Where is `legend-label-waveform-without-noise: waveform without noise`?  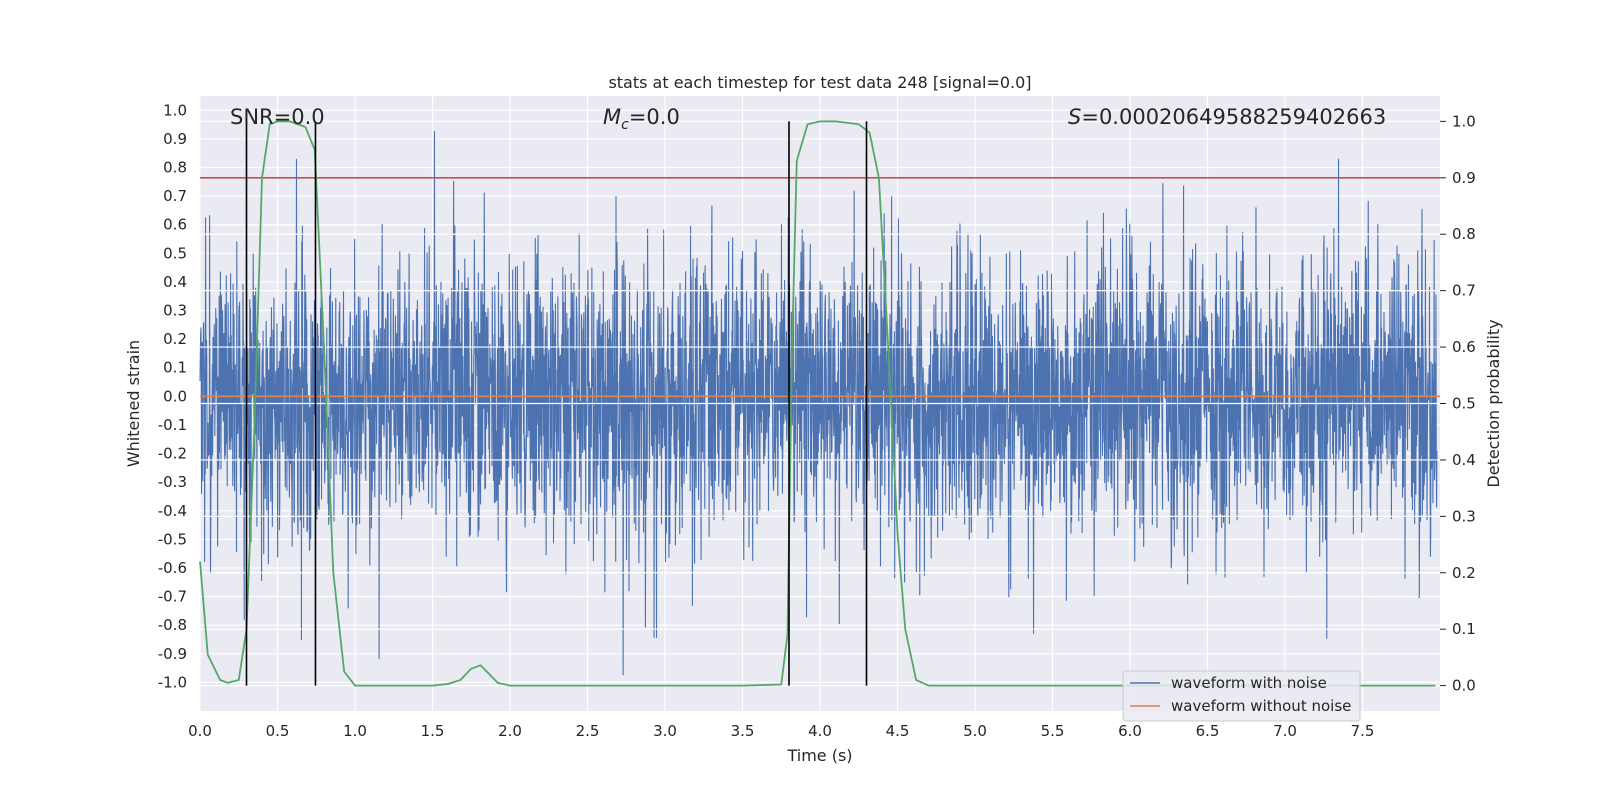
legend-label-waveform-without-noise: waveform without noise is located at coordinates (1261, 706).